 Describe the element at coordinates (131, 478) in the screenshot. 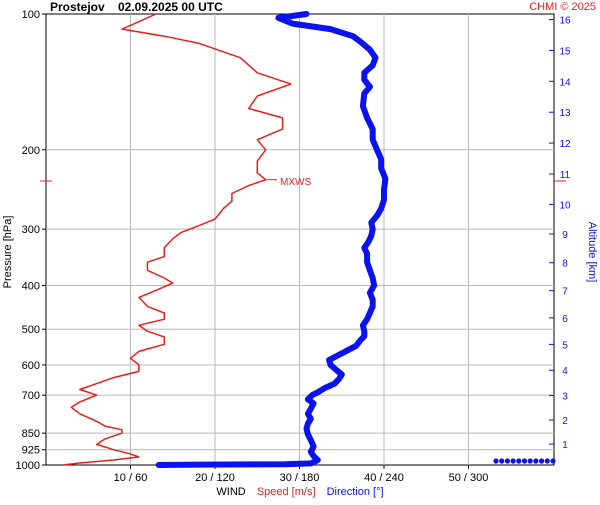

I see `x-tick-label: 10 / 60` at that location.